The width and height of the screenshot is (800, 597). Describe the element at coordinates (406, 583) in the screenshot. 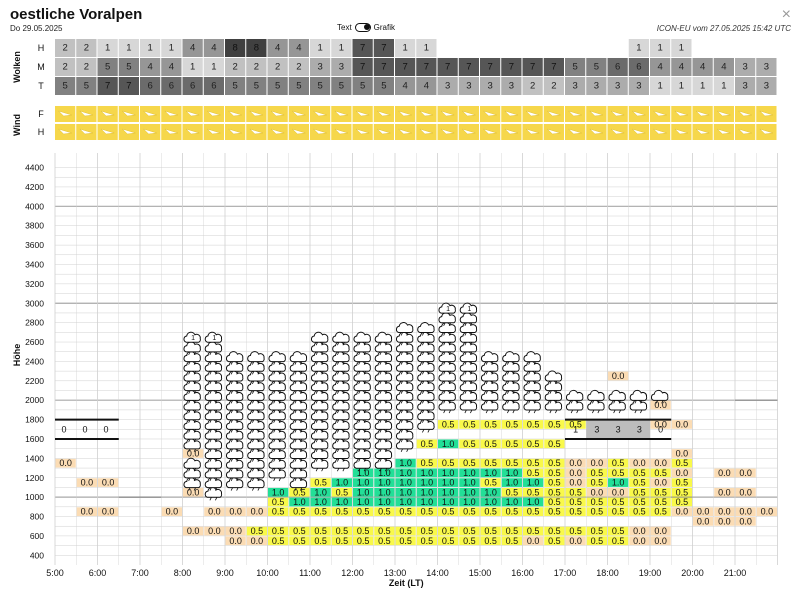

I see `x-axis-label: Zeit (LT)` at that location.